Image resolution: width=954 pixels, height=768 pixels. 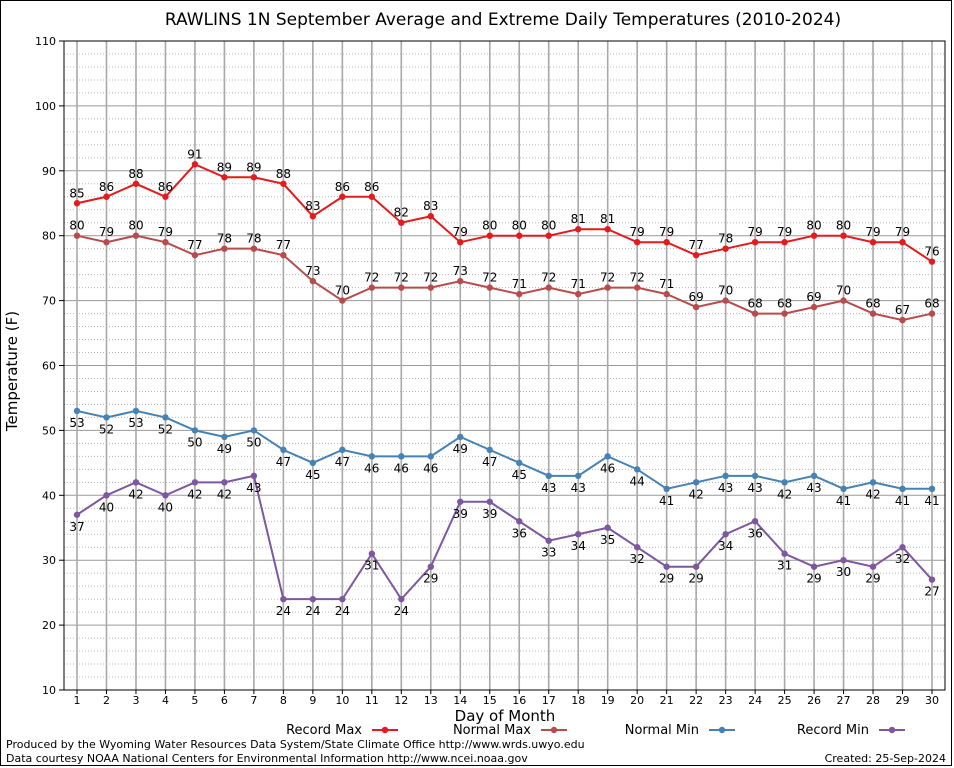 I want to click on legend-swatch-marker, so click(x=892, y=730).